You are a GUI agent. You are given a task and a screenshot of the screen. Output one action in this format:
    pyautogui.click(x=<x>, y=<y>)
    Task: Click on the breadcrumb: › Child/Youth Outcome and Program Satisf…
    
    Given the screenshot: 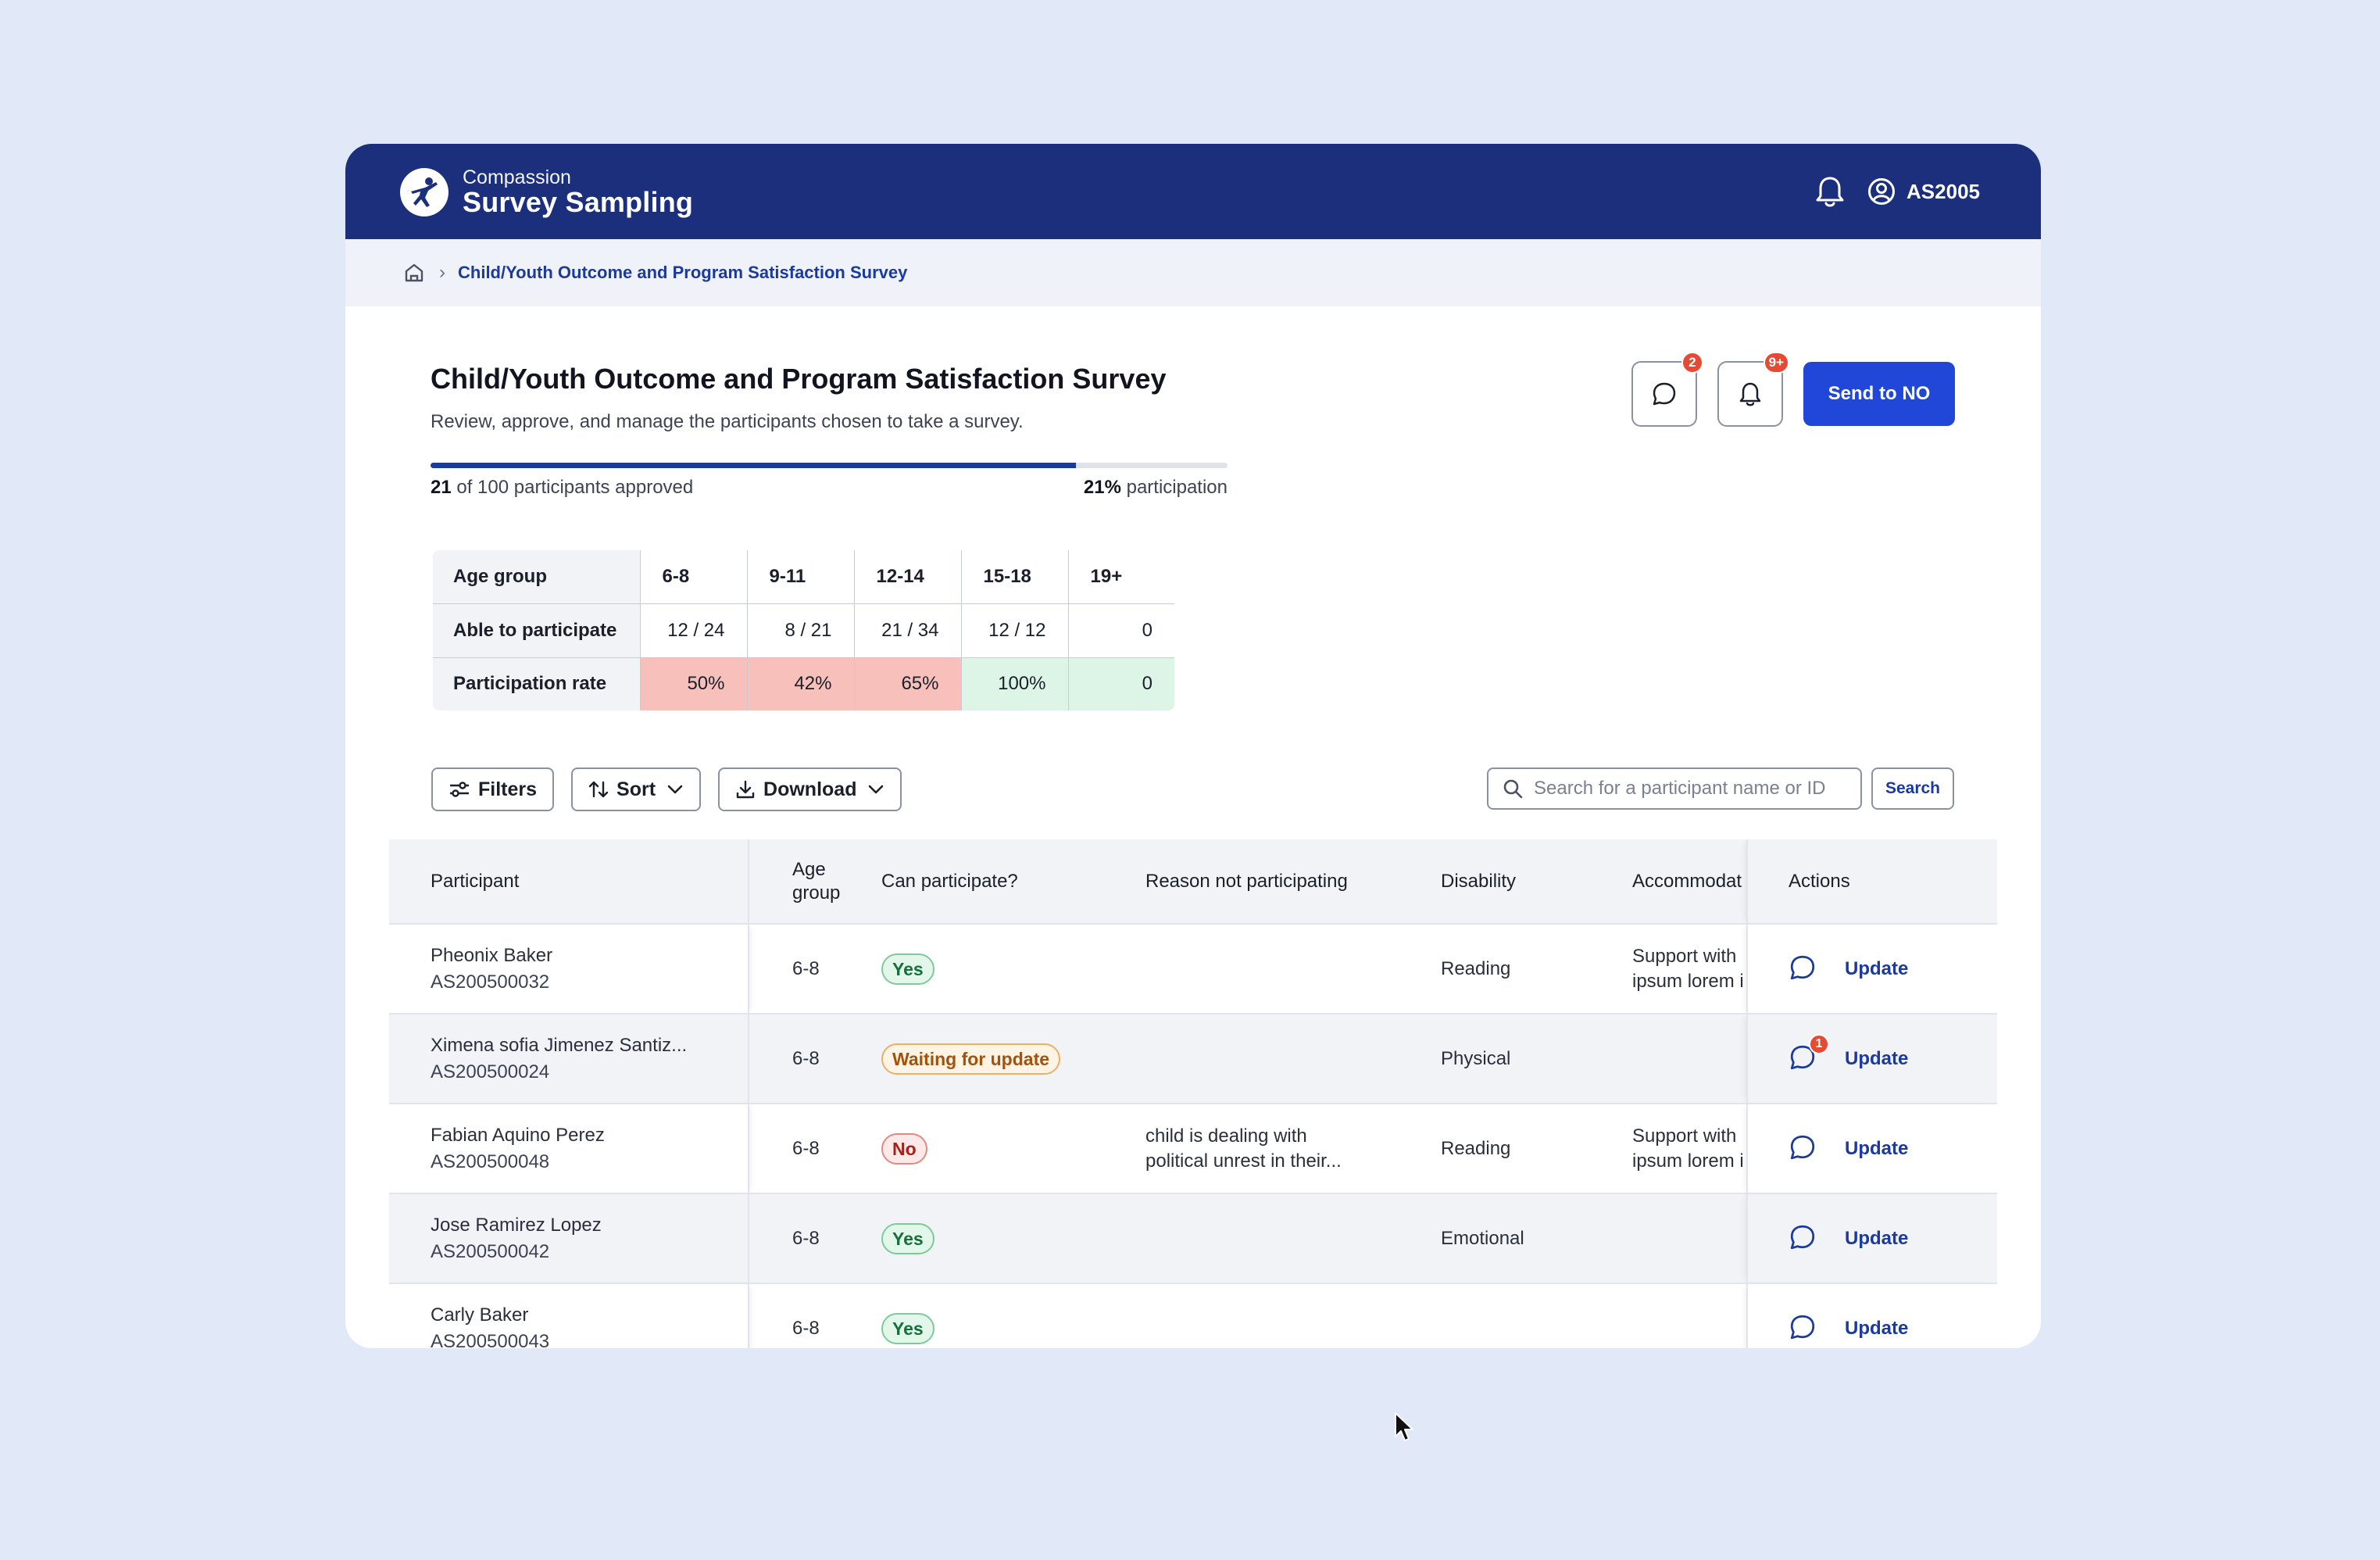 What is the action you would take?
    pyautogui.click(x=1193, y=272)
    